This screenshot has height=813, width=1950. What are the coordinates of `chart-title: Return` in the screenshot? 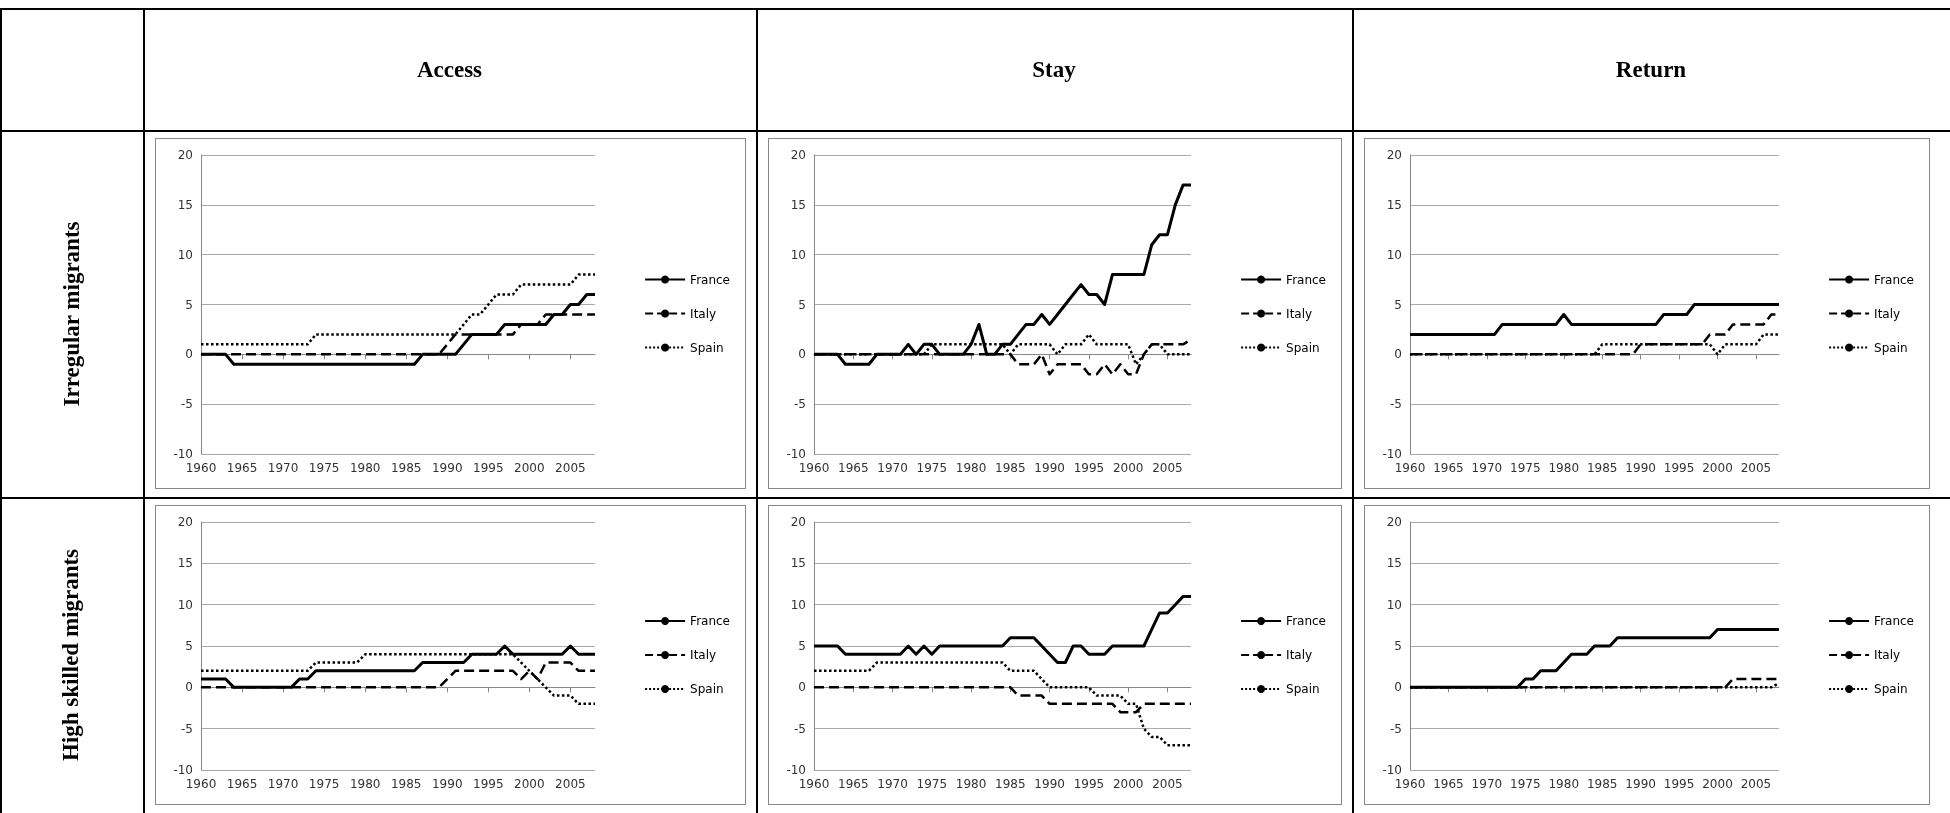 It's located at (1651, 70).